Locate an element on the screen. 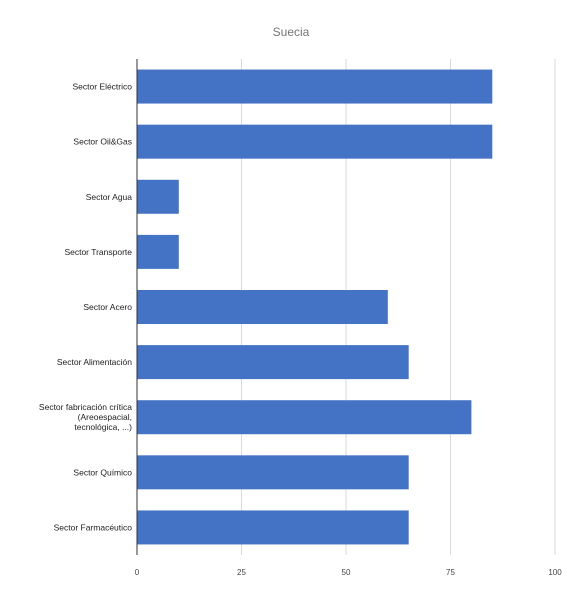  category-label: Sector Transporte is located at coordinates (98, 252).